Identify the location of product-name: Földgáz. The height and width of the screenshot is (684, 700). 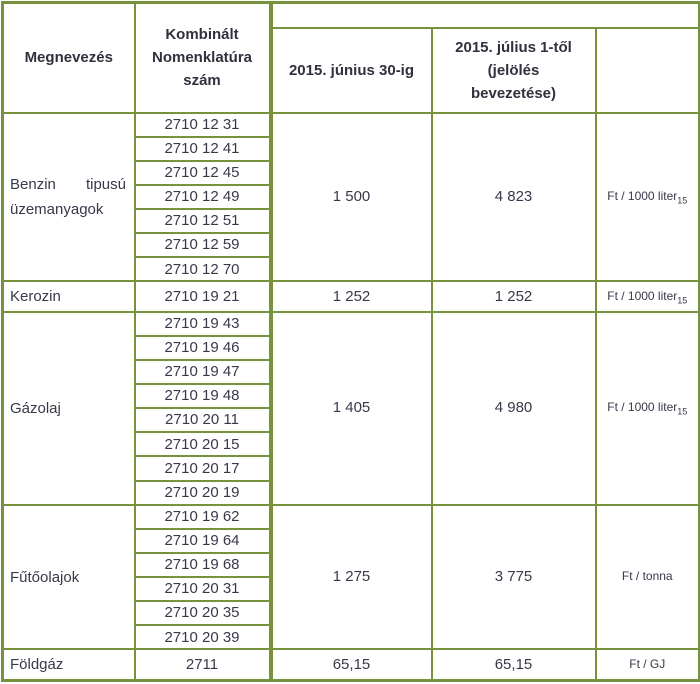
(68, 665).